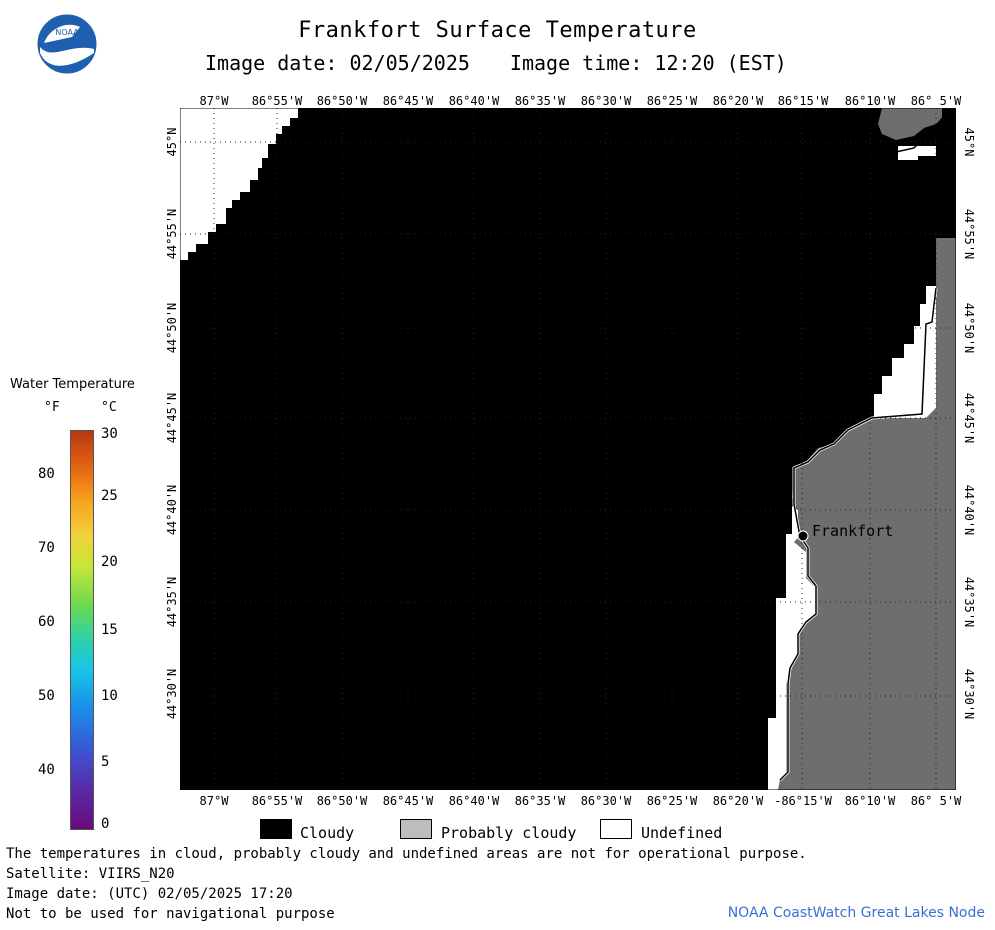 The height and width of the screenshot is (930, 995). Describe the element at coordinates (969, 602) in the screenshot. I see `lat-label-right: 44°35'N` at that location.